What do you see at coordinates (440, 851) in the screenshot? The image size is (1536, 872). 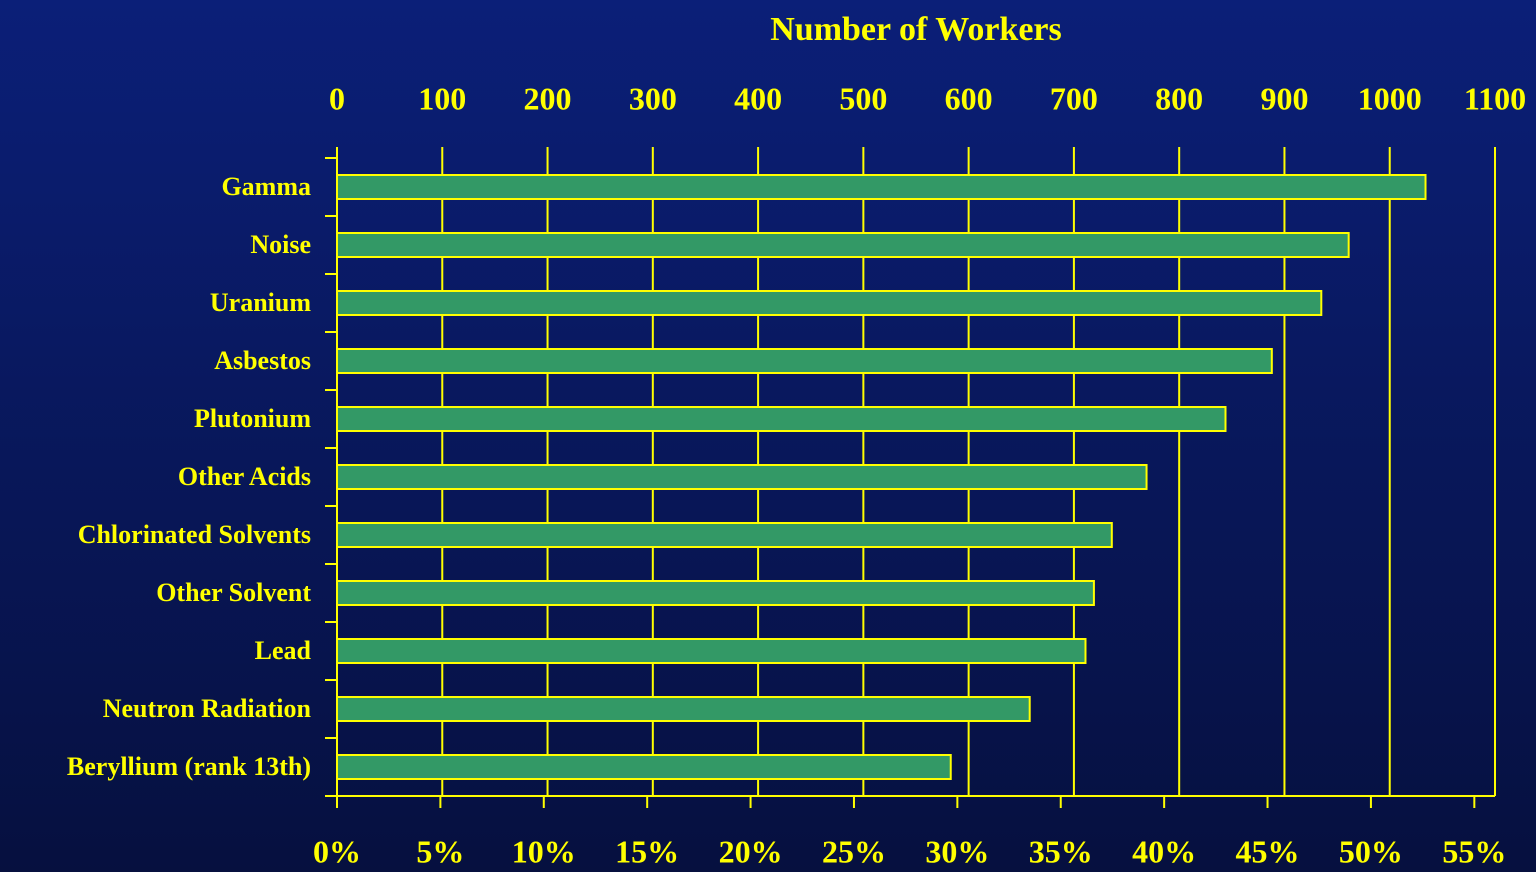 I see `x2-tick-label: 5%` at bounding box center [440, 851].